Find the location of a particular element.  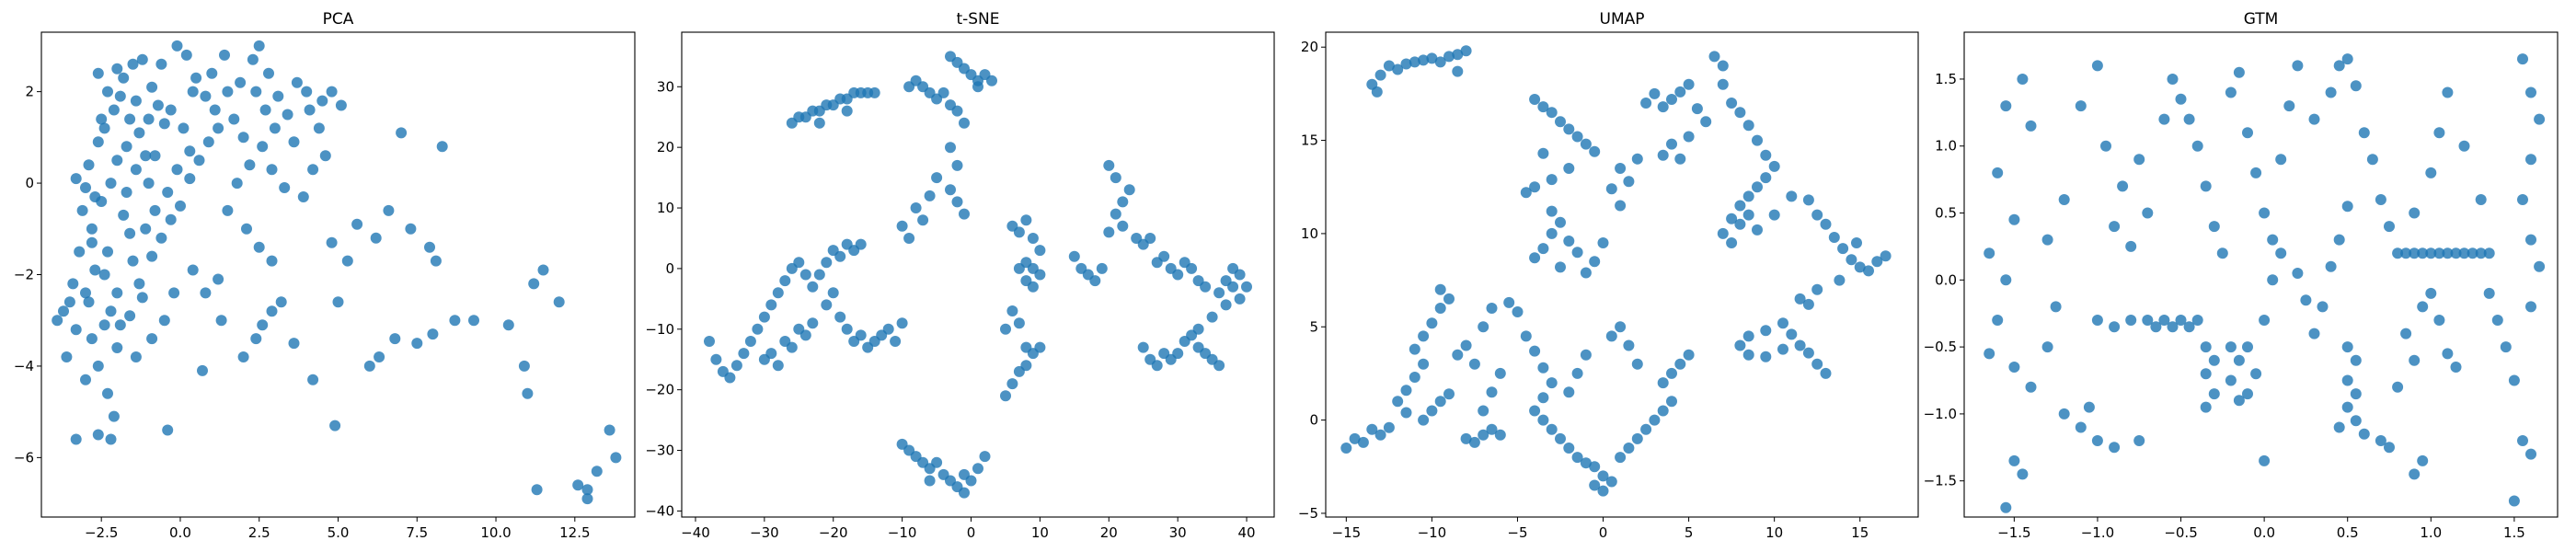

chart-title: t-SNE is located at coordinates (977, 19).